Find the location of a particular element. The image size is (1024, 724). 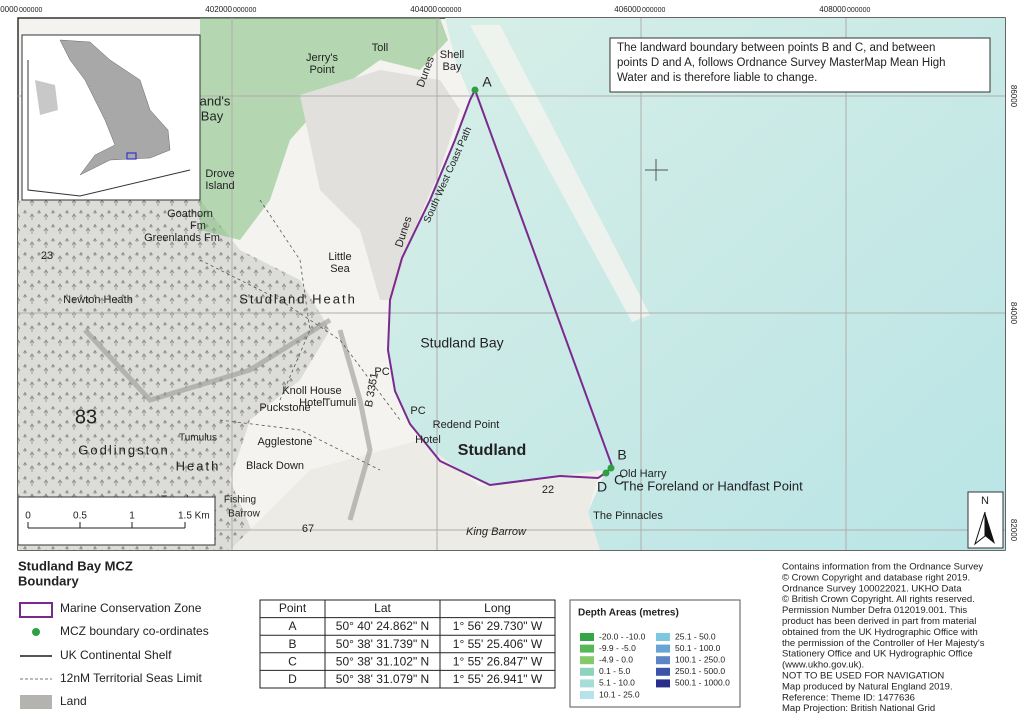

attribution-line: Permission Number Defra 012019.001. This is located at coordinates (874, 610).